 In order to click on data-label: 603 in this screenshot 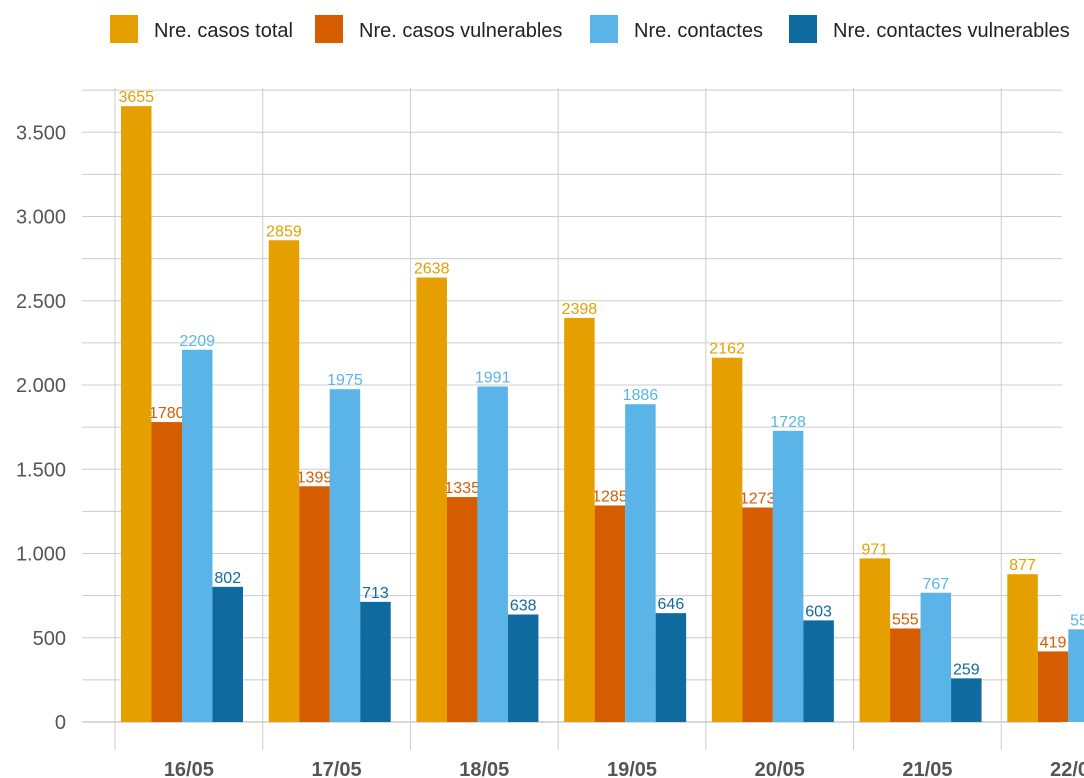, I will do `click(818, 611)`.